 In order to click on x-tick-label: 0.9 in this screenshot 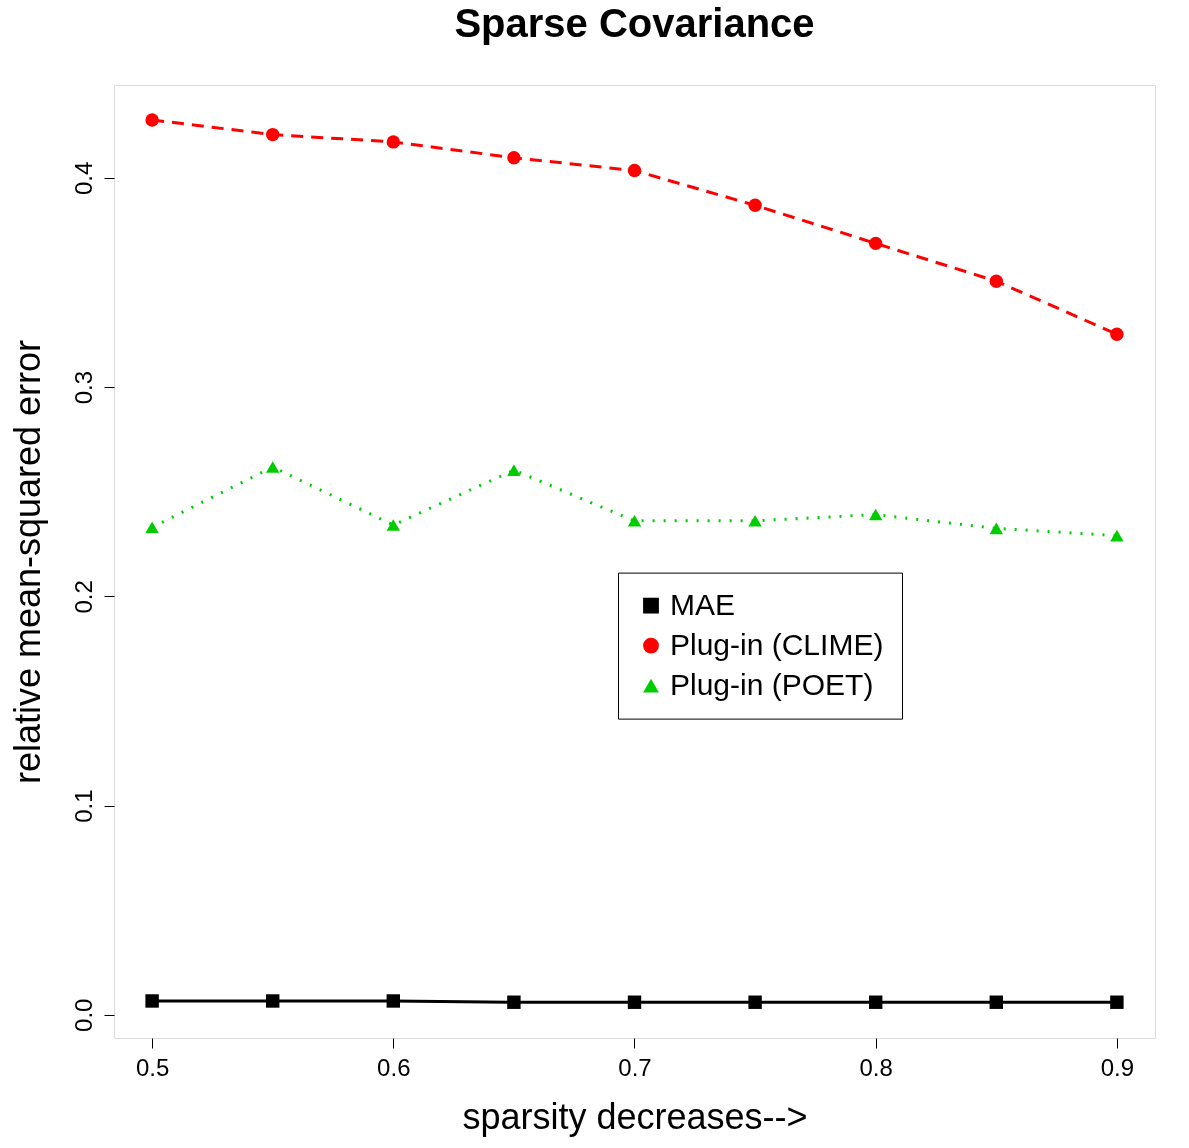, I will do `click(1117, 1067)`.